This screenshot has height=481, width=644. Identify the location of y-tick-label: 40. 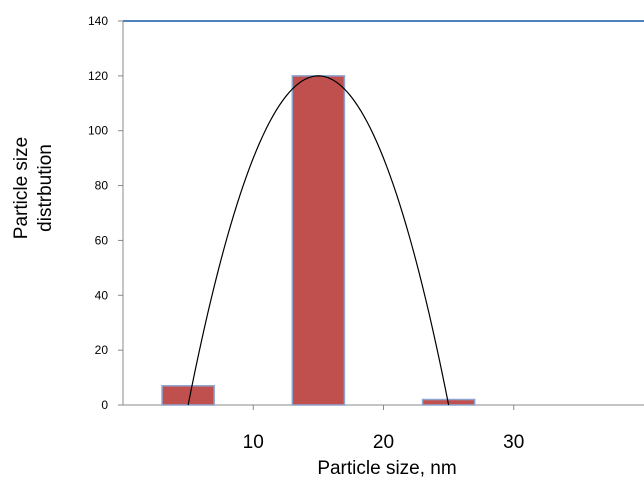
(102, 295).